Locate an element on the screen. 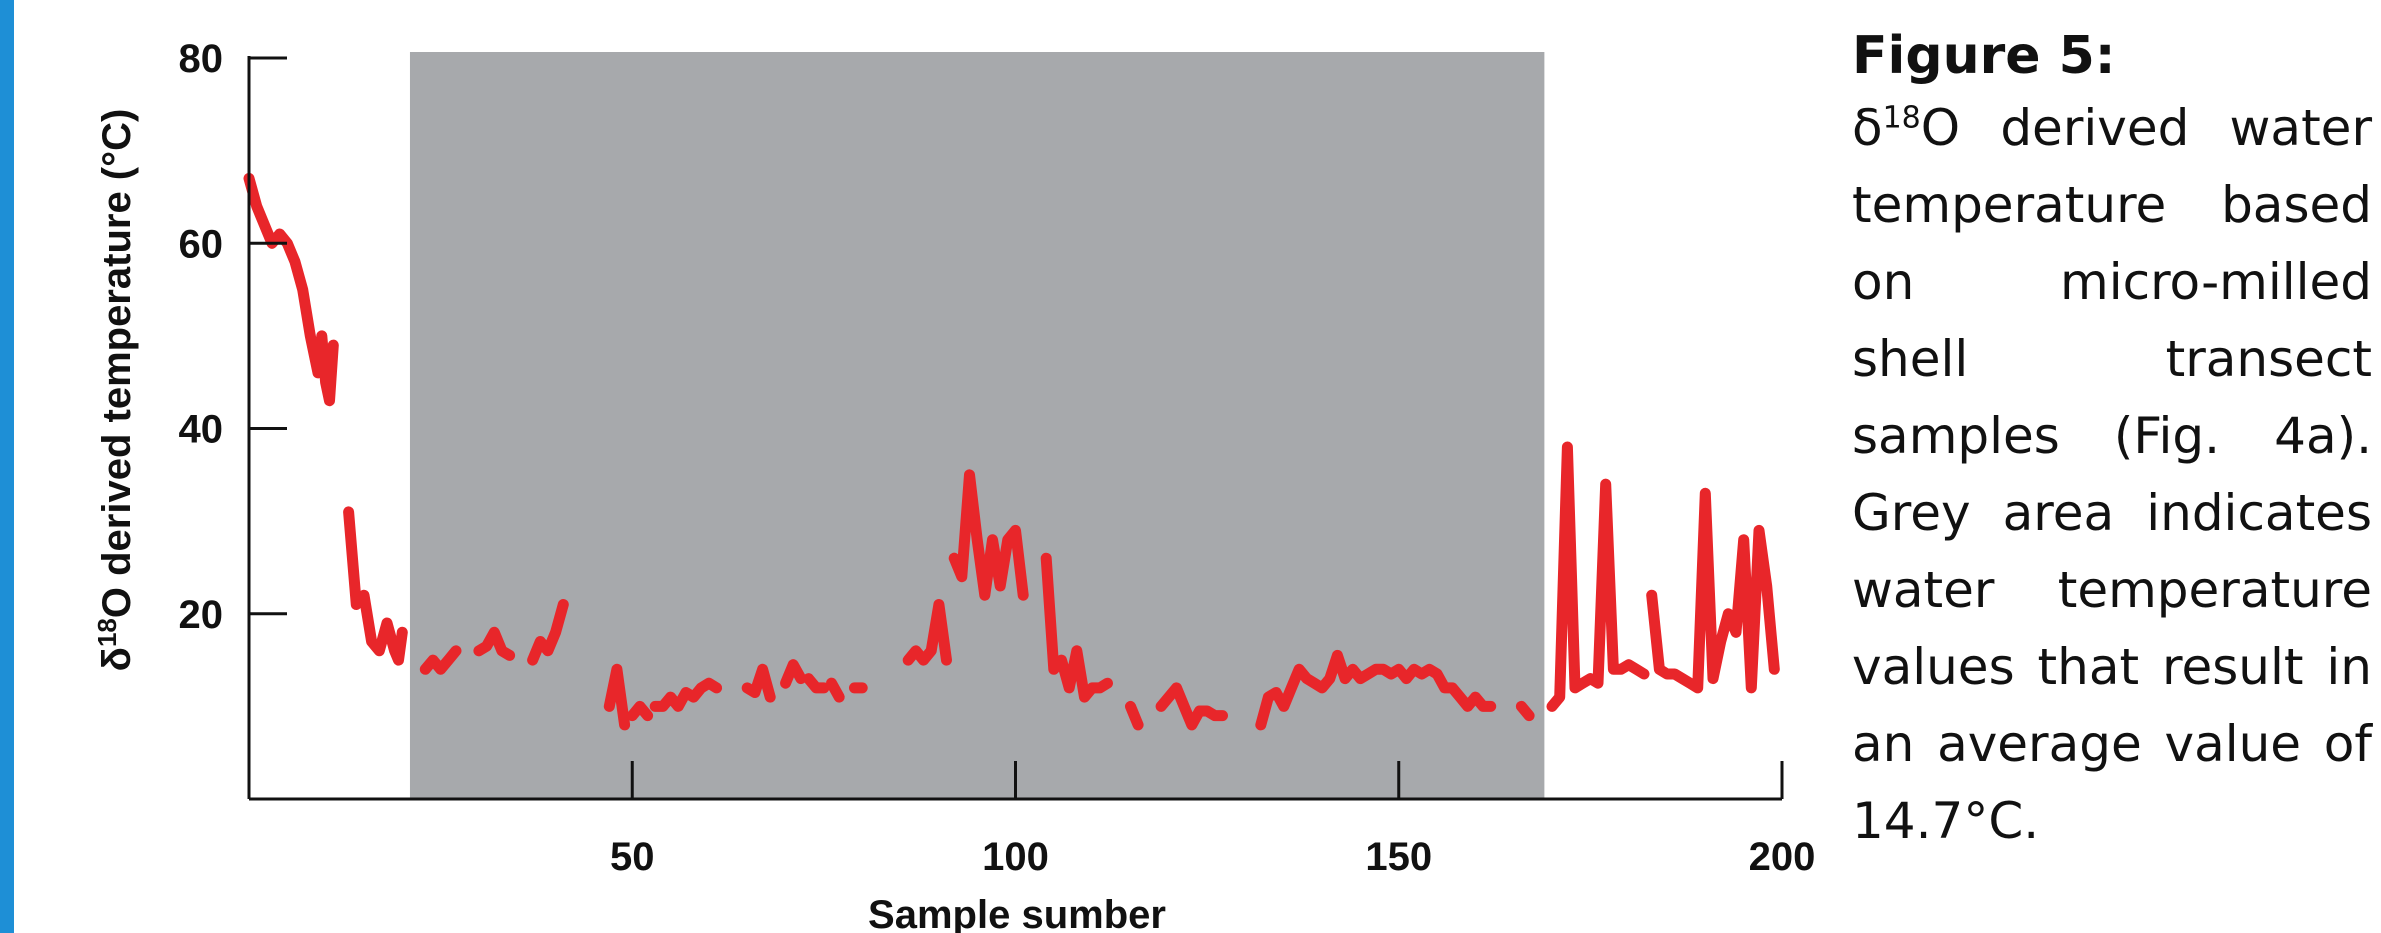 The width and height of the screenshot is (2381, 933). y-axis-title-delta: δ is located at coordinates (117, 659).